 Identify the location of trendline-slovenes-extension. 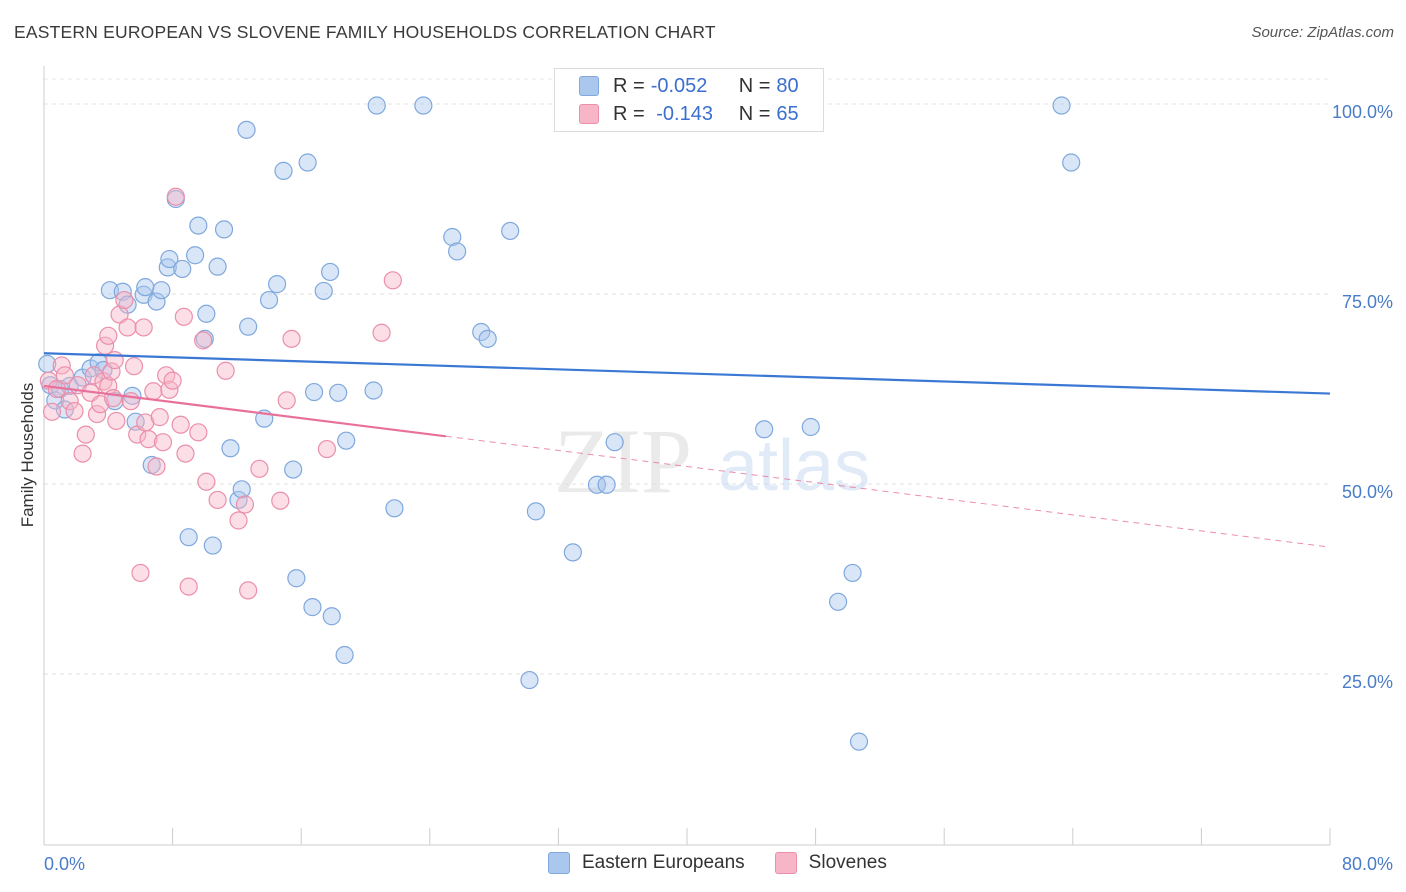
(888, 491).